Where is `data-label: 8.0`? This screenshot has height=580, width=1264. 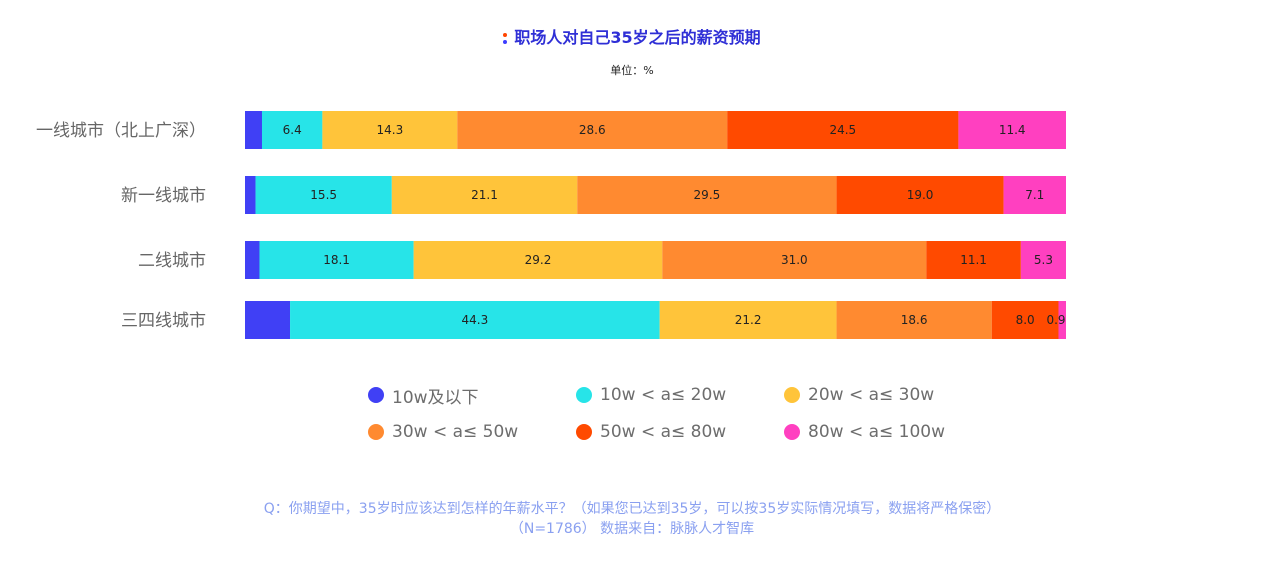
data-label: 8.0 is located at coordinates (1025, 320).